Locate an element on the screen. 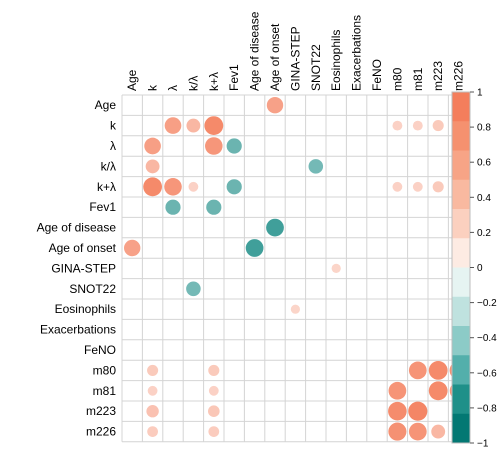 This screenshot has width=500, height=451. colorbar-tick-label: 0.4 is located at coordinates (484, 198).